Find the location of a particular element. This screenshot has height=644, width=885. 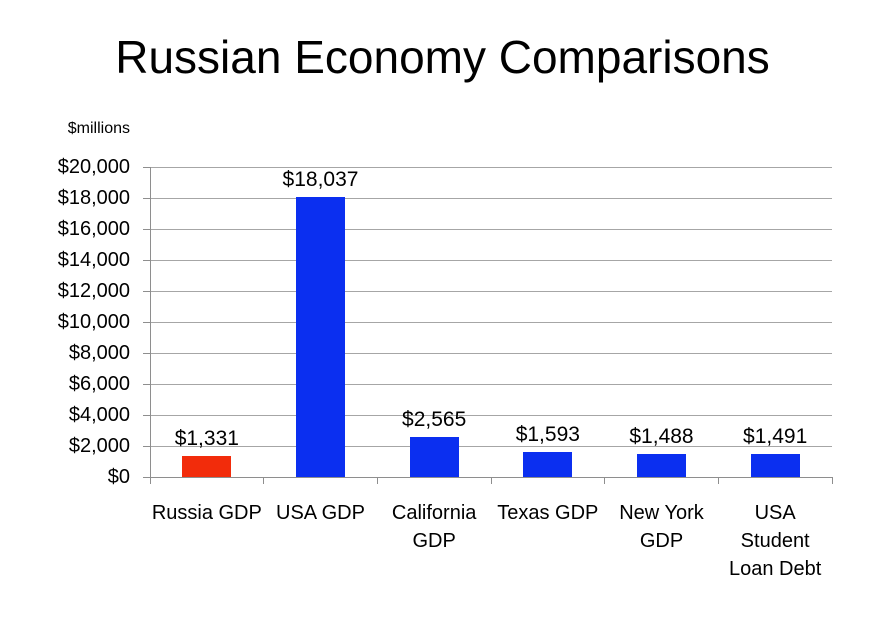

y-axis-line is located at coordinates (150, 322).